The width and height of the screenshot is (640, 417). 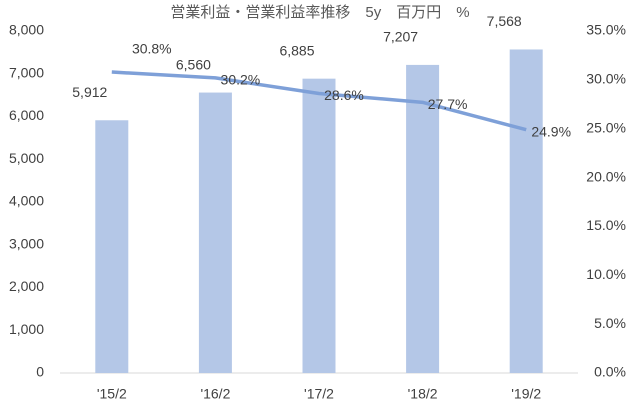 I want to click on y2-tick-label: 5.0%, so click(x=610, y=323).